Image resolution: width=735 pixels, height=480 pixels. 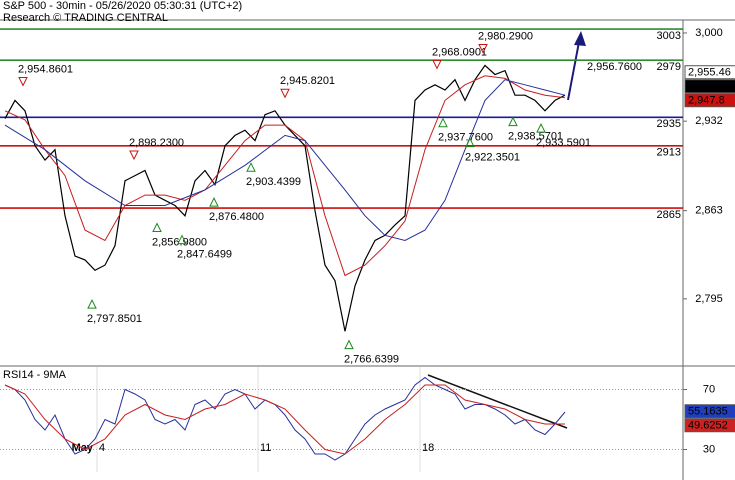 I want to click on price-tag-label: 2,955.46, so click(x=709, y=73).